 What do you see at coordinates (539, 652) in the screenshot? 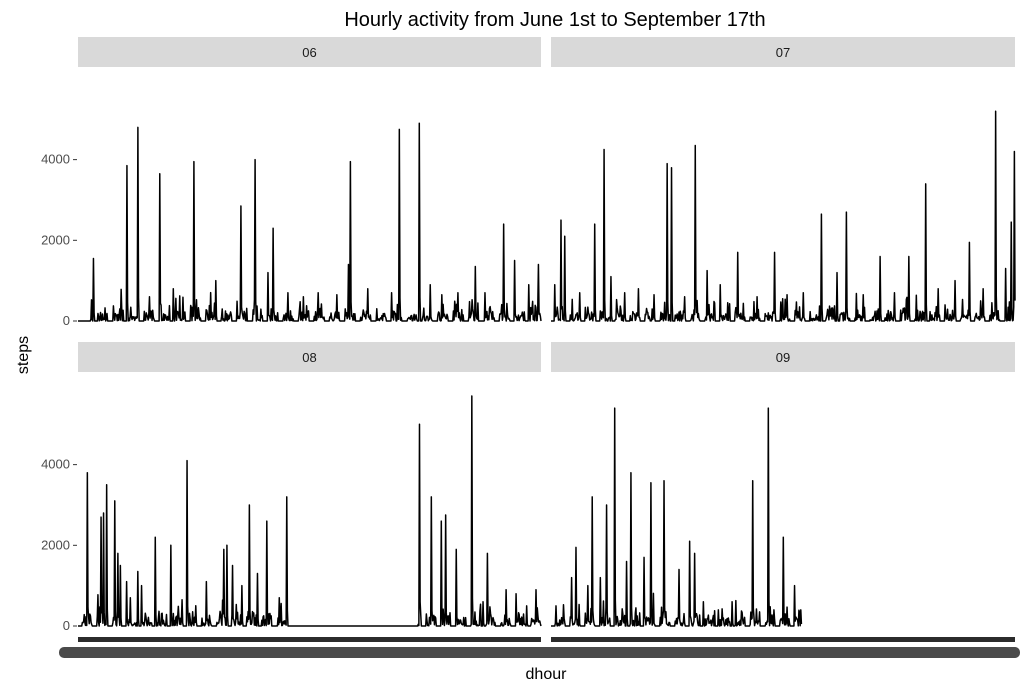
I see `x-tick-label-band` at bounding box center [539, 652].